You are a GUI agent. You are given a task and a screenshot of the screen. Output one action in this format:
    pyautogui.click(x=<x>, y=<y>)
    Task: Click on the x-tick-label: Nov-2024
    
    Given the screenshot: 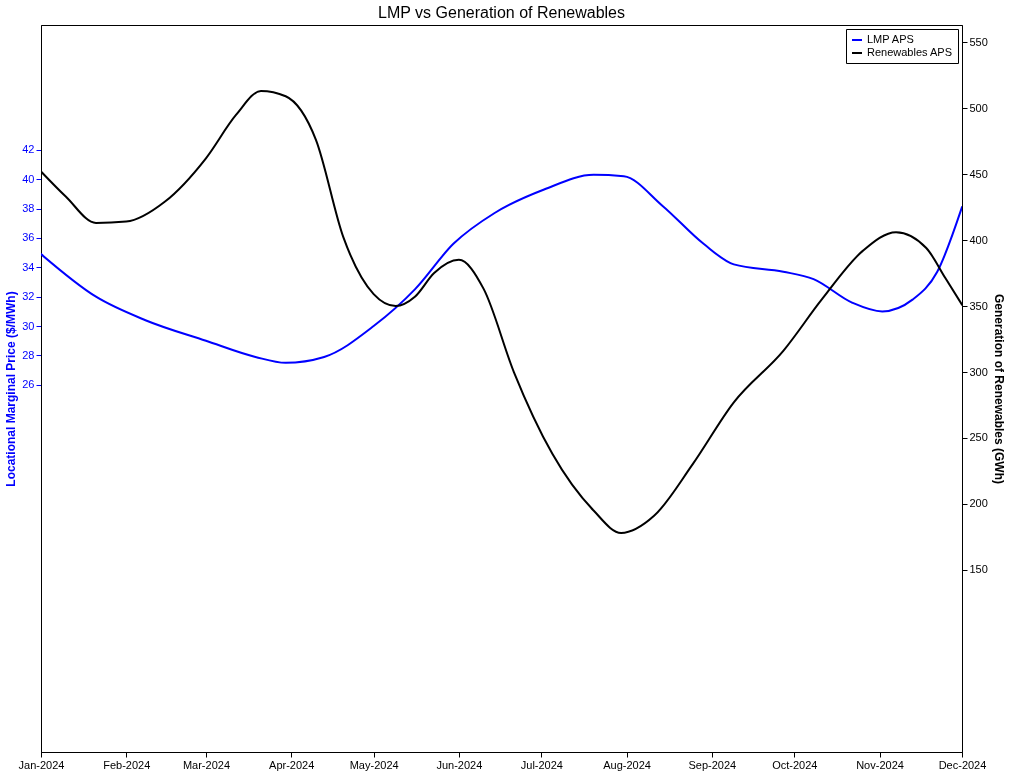 What is the action you would take?
    pyautogui.click(x=880, y=764)
    